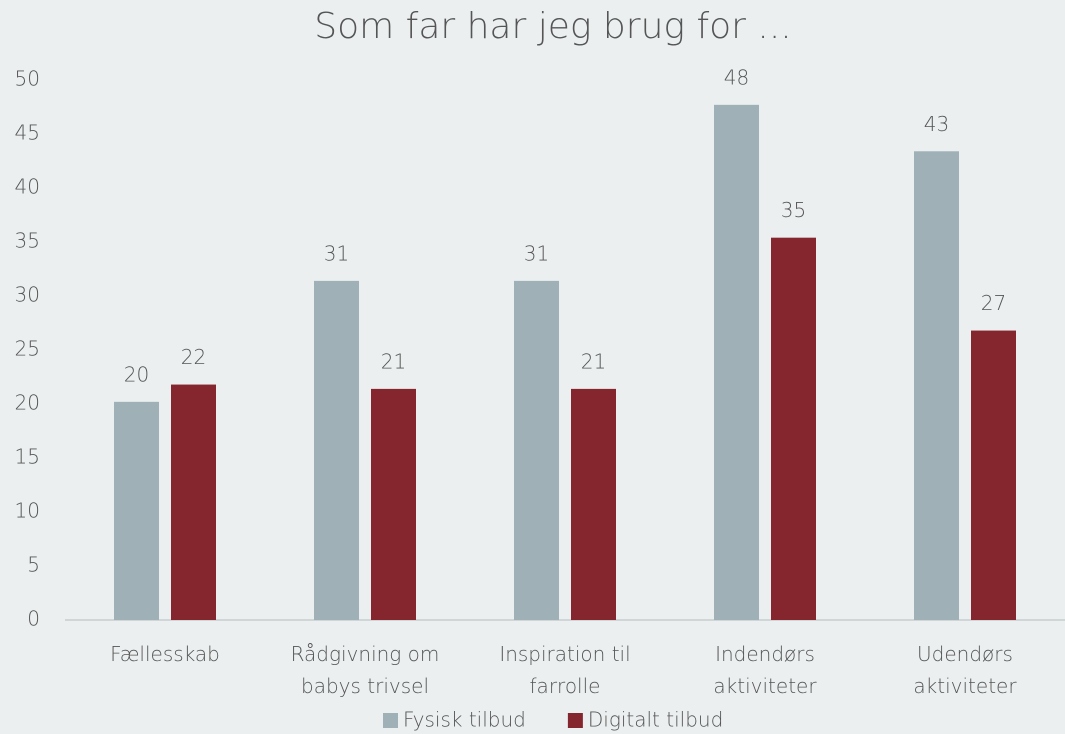 Image resolution: width=1065 pixels, height=734 pixels. What do you see at coordinates (27, 349) in the screenshot?
I see `y-tick-label: 25` at bounding box center [27, 349].